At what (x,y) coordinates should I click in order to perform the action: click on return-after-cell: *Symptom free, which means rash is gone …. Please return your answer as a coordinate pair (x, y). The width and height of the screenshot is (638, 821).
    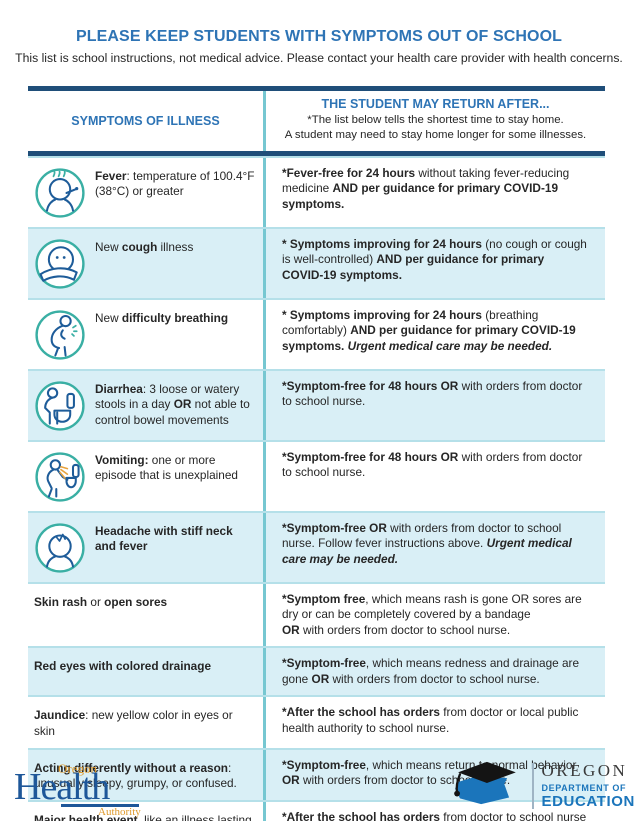
    Looking at the image, I should click on (434, 615).